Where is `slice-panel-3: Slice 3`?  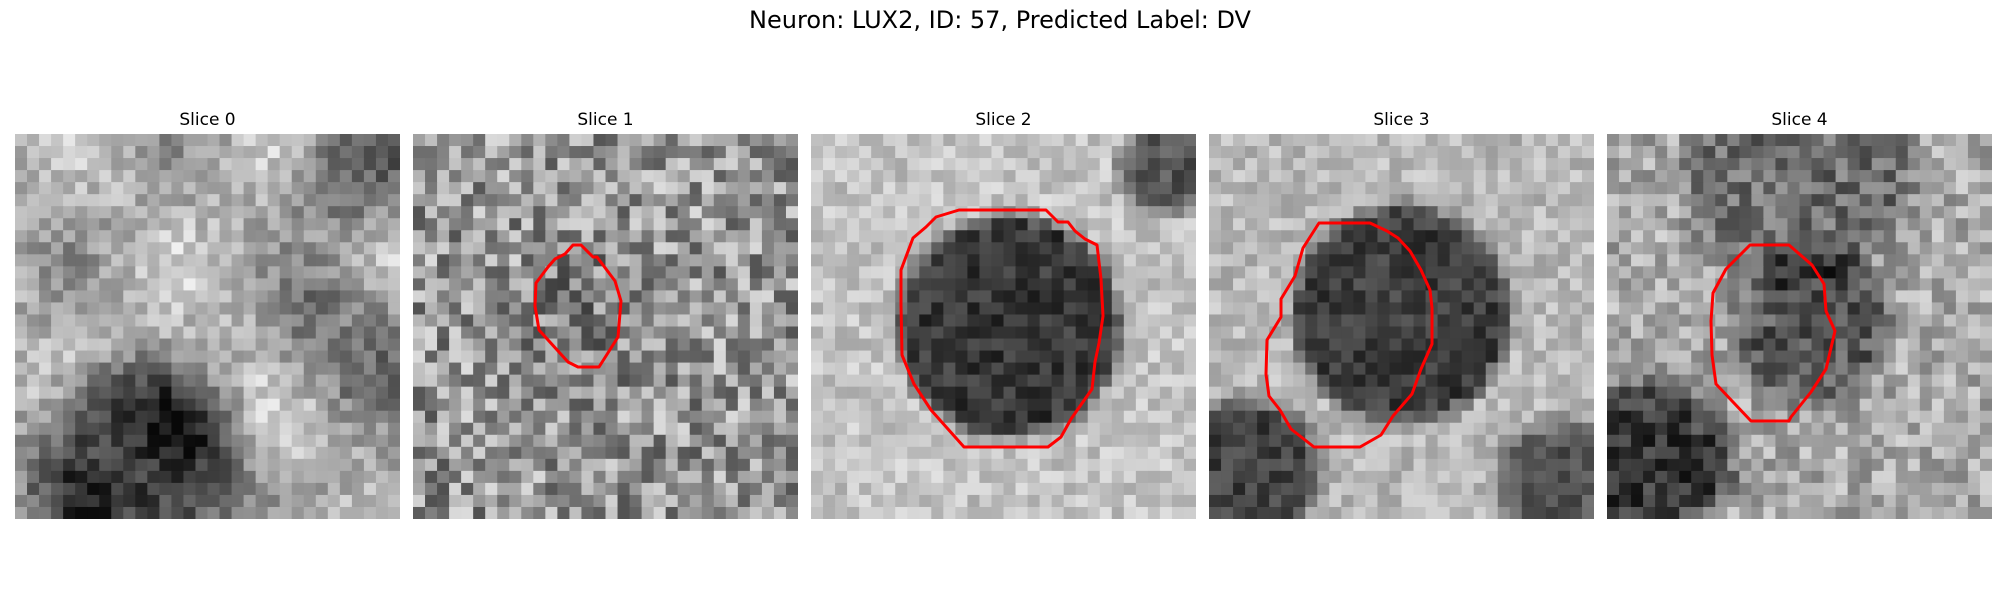 slice-panel-3: Slice 3 is located at coordinates (1401, 313).